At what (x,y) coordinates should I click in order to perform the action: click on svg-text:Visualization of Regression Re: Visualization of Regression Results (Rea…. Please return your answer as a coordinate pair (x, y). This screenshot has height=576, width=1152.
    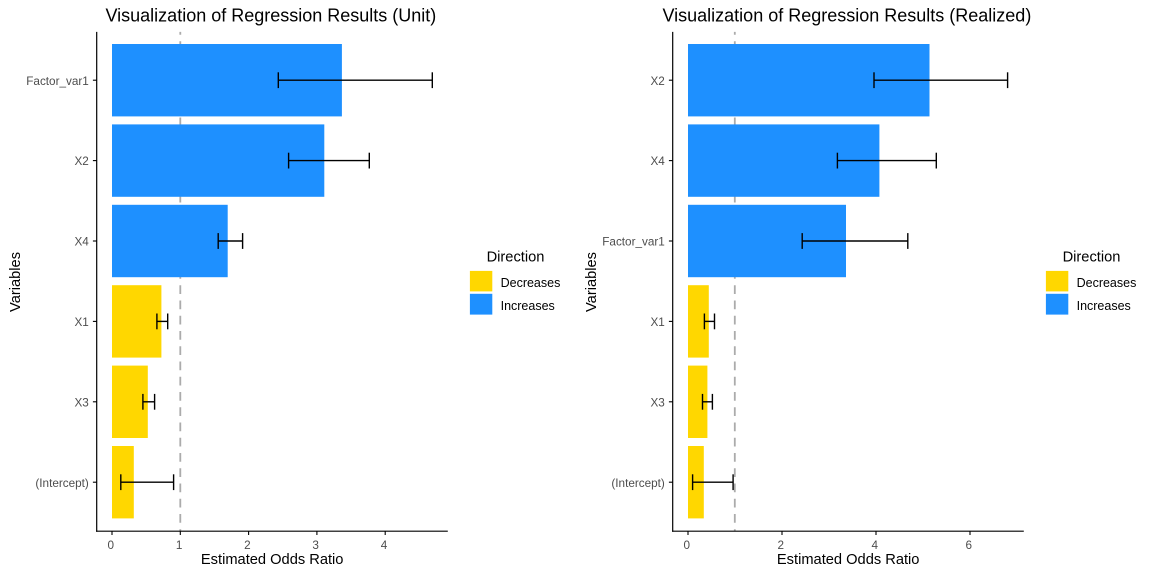
    Looking at the image, I should click on (846, 15).